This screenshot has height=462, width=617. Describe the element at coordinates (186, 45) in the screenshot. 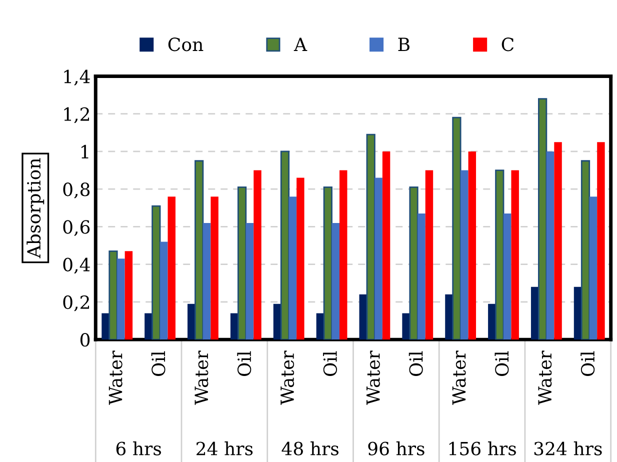

I see `legend-label: Con` at that location.